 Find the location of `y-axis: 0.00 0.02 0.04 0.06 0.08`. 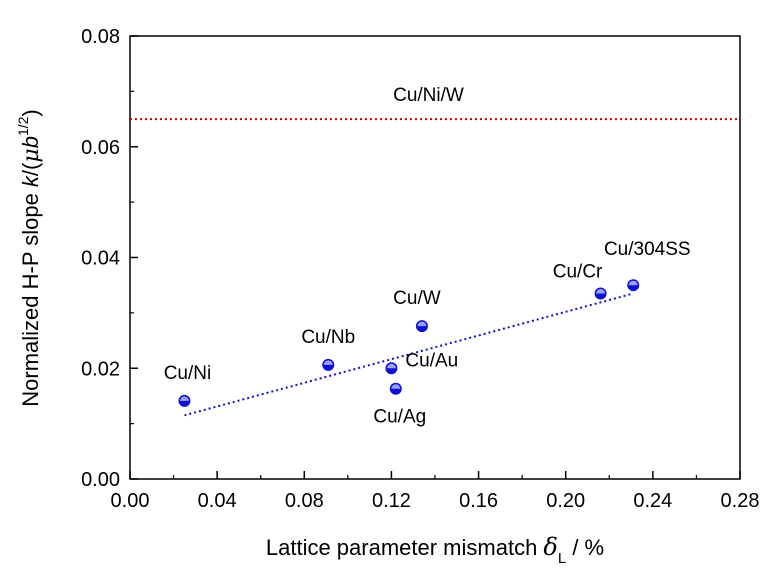

y-axis: 0.00 0.02 0.04 0.06 0.08 is located at coordinates (109, 258).